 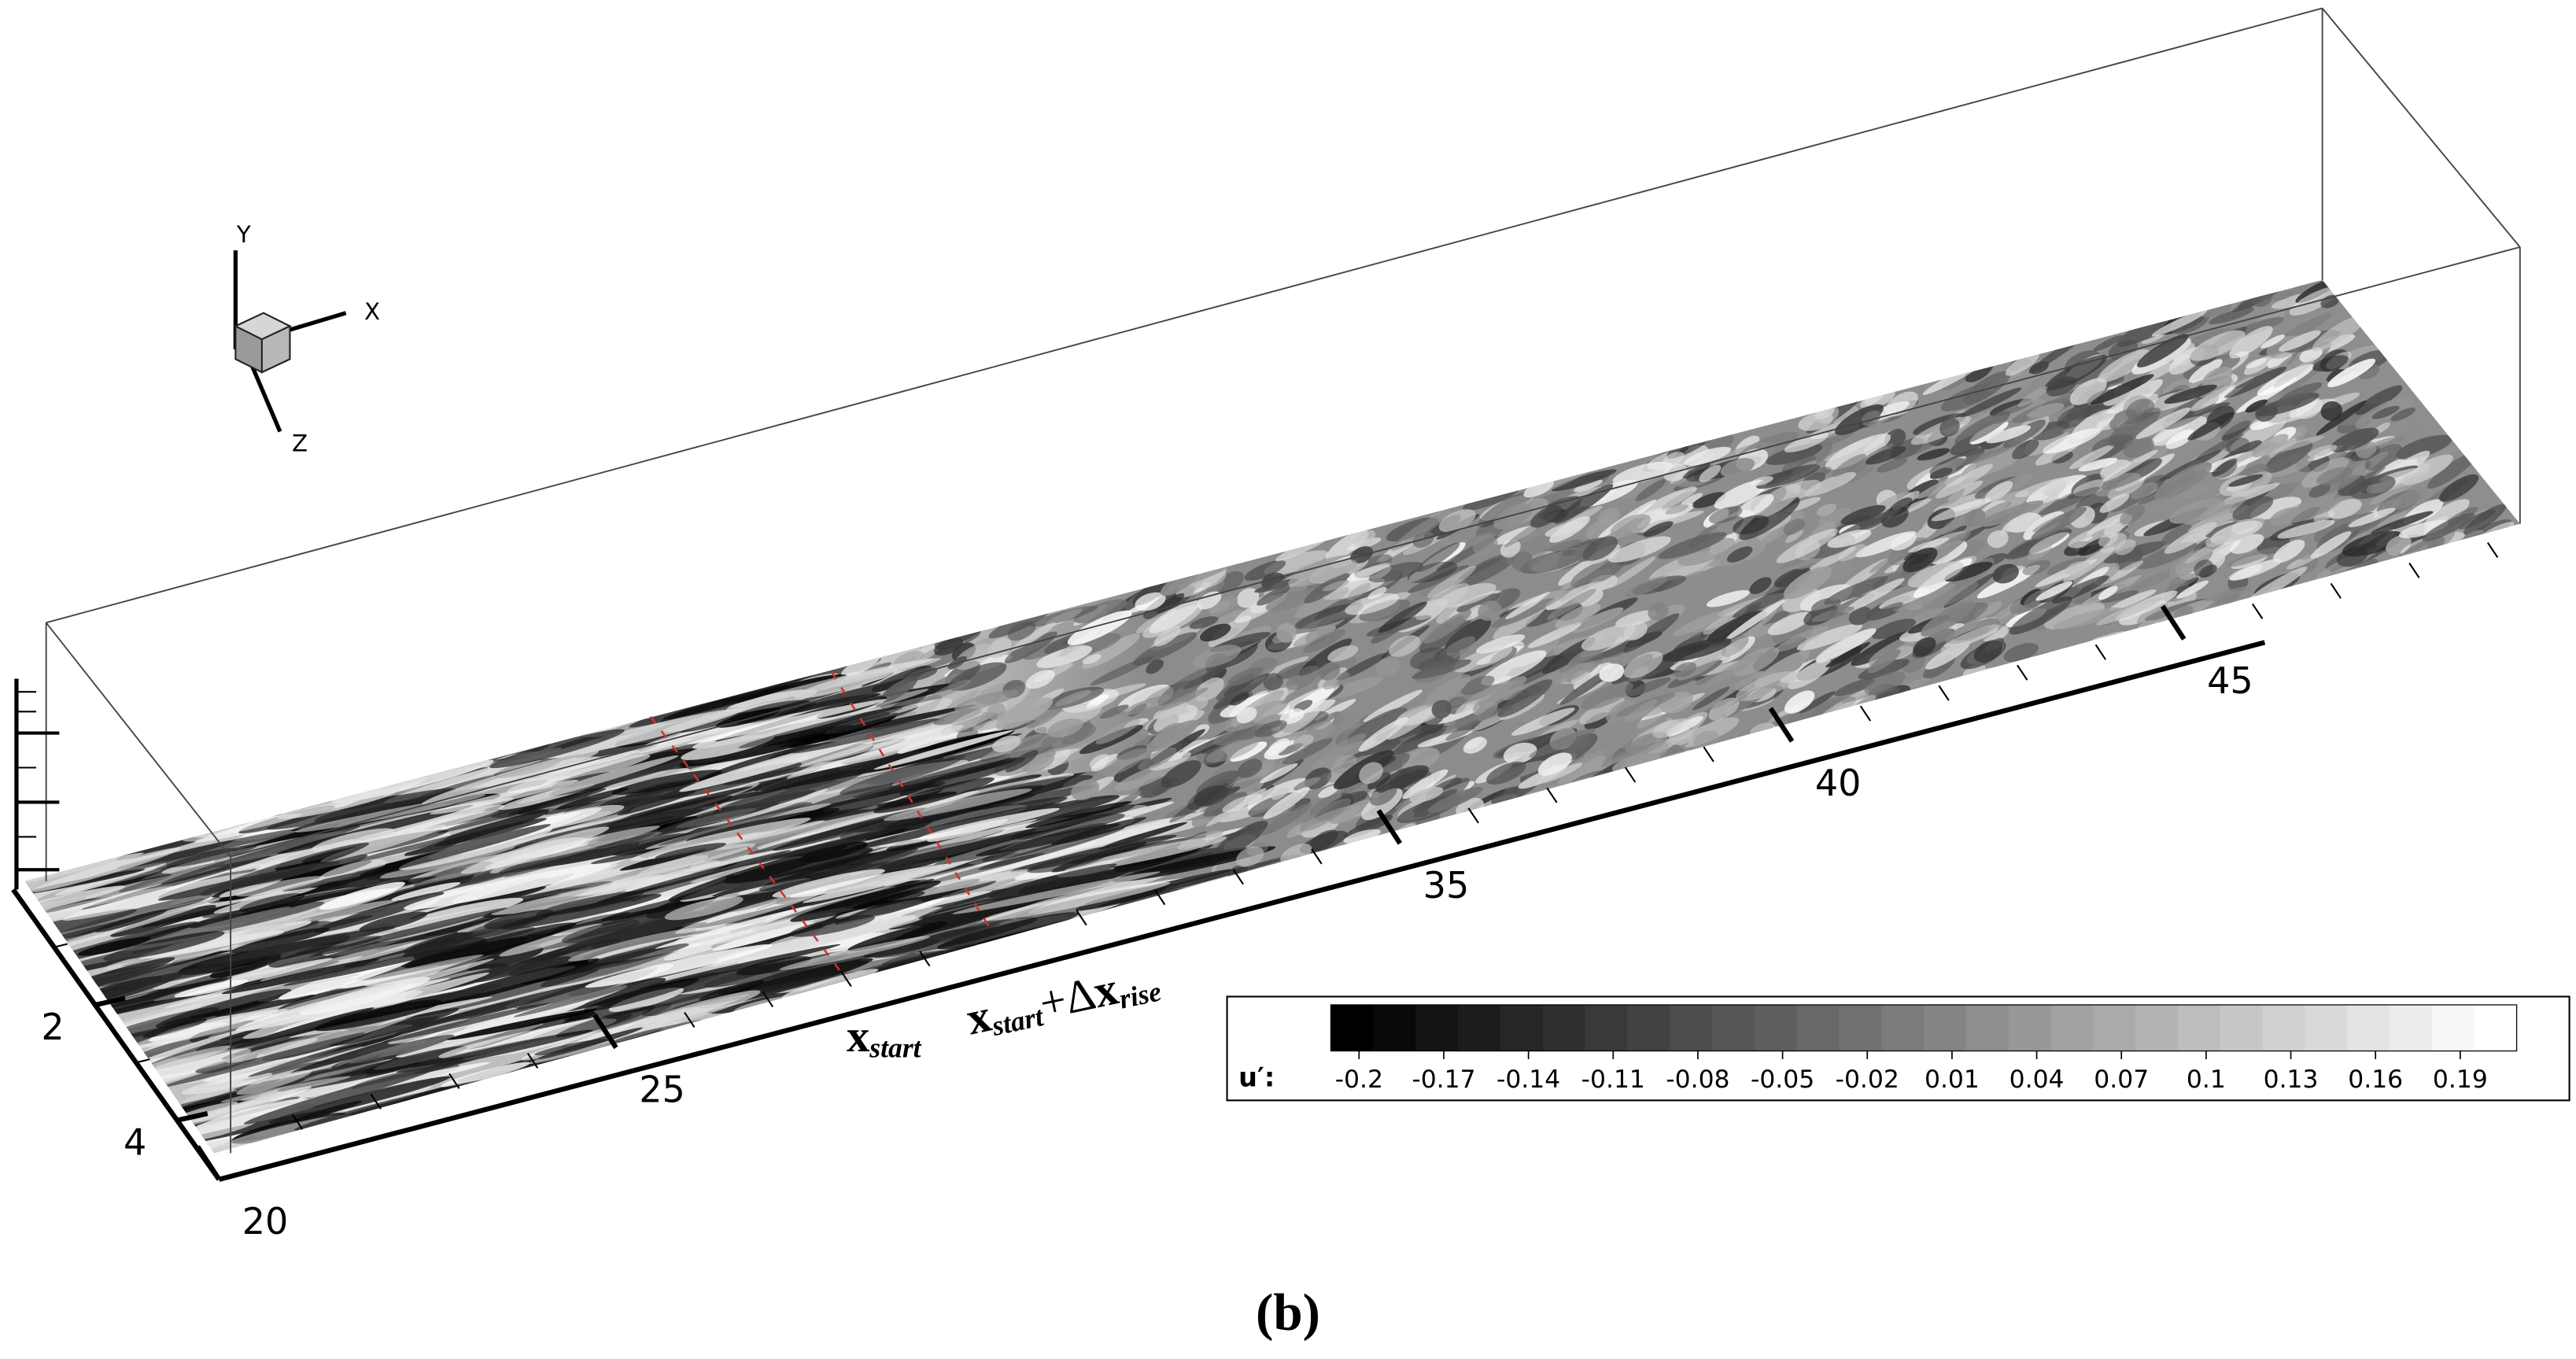 What do you see at coordinates (1613, 1079) in the screenshot?
I see `colorbar-tick-label: -0.11` at bounding box center [1613, 1079].